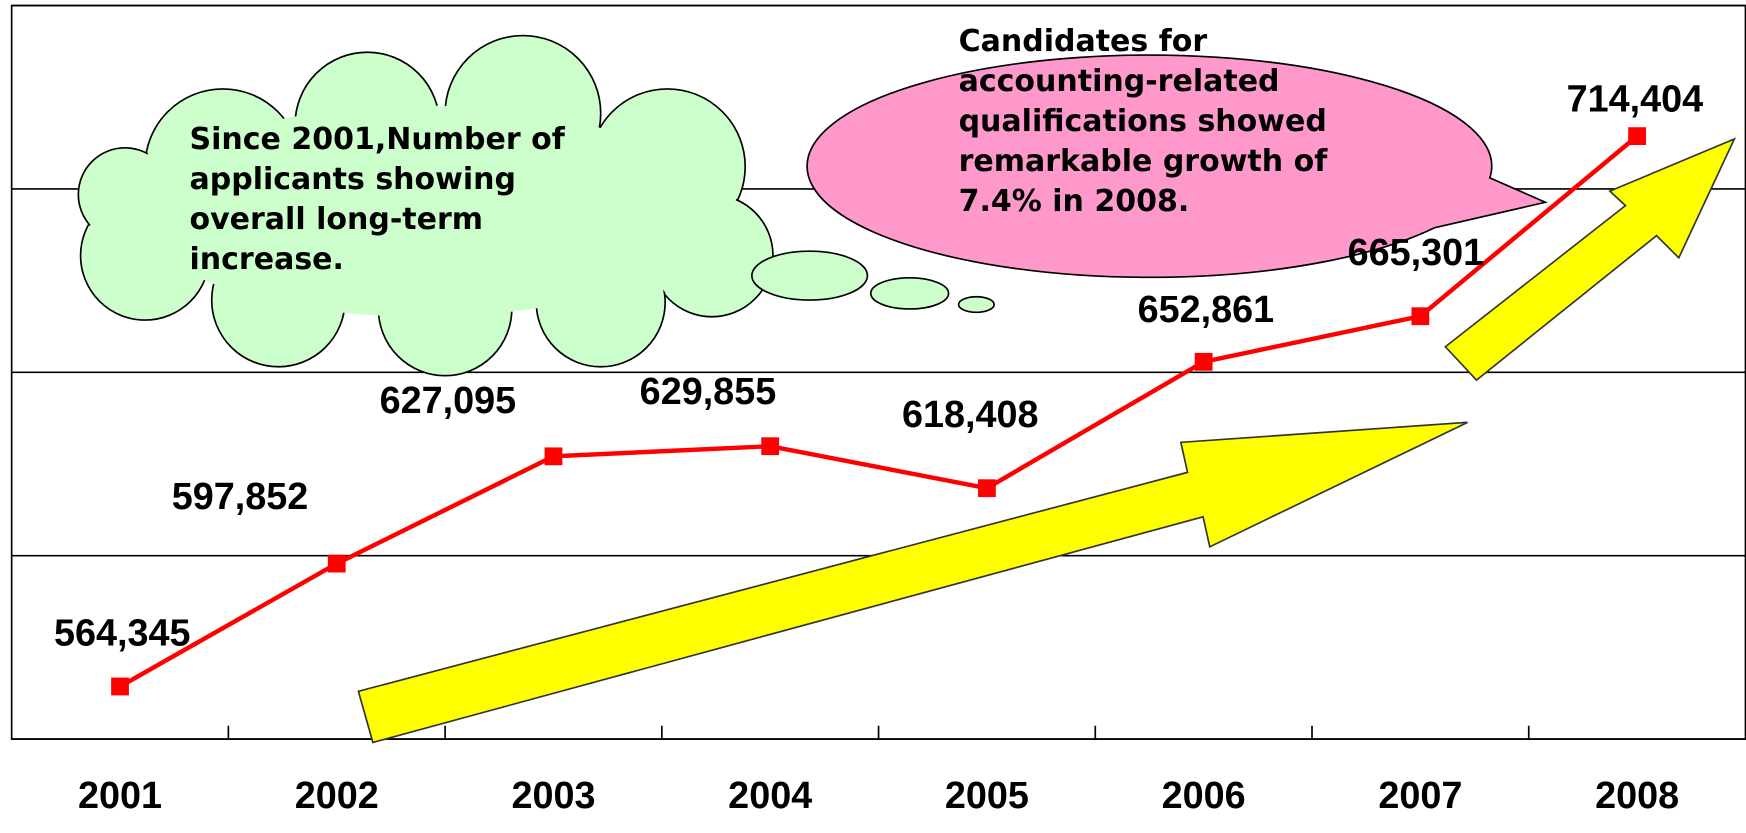  What do you see at coordinates (1204, 796) in the screenshot?
I see `x-tick-label: 2006` at bounding box center [1204, 796].